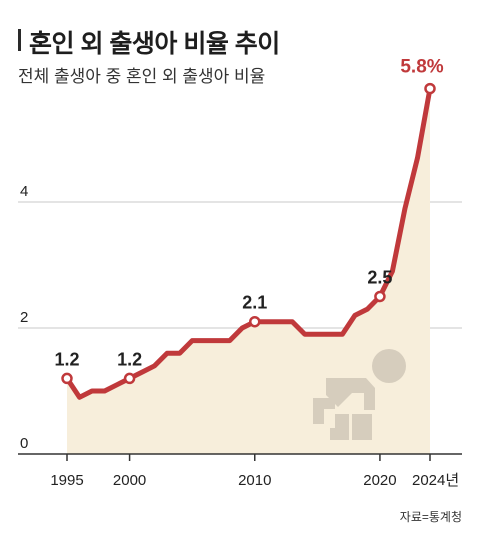 This screenshot has width=480, height=535. Describe the element at coordinates (254, 303) in the screenshot. I see `data-label: 2.1` at that location.